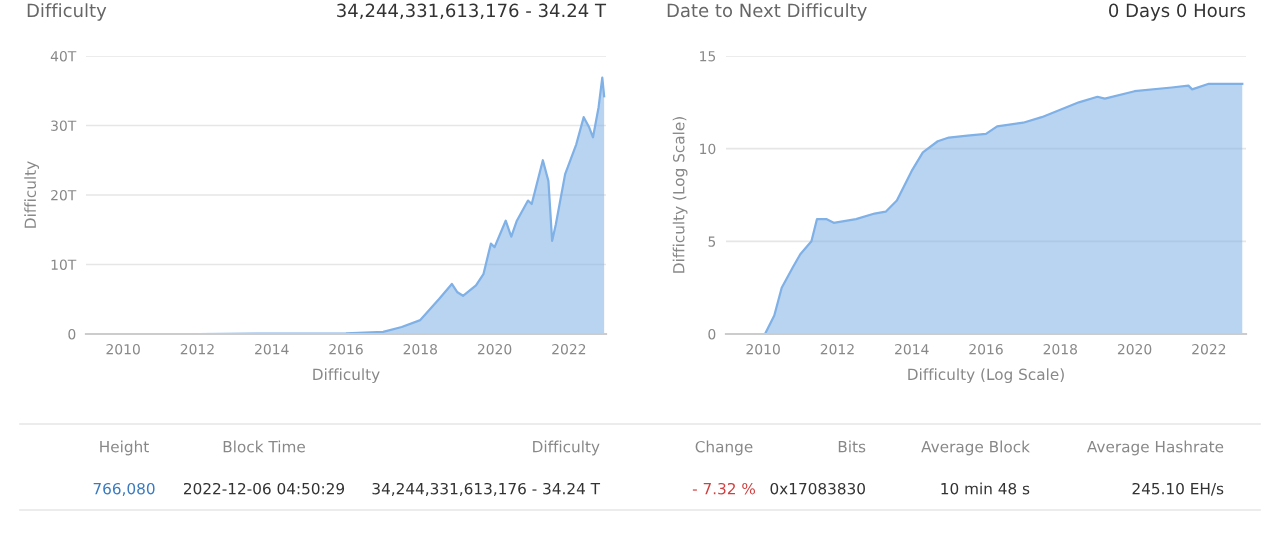  I want to click on chart-title: Date to Next Difficulty, so click(767, 12).